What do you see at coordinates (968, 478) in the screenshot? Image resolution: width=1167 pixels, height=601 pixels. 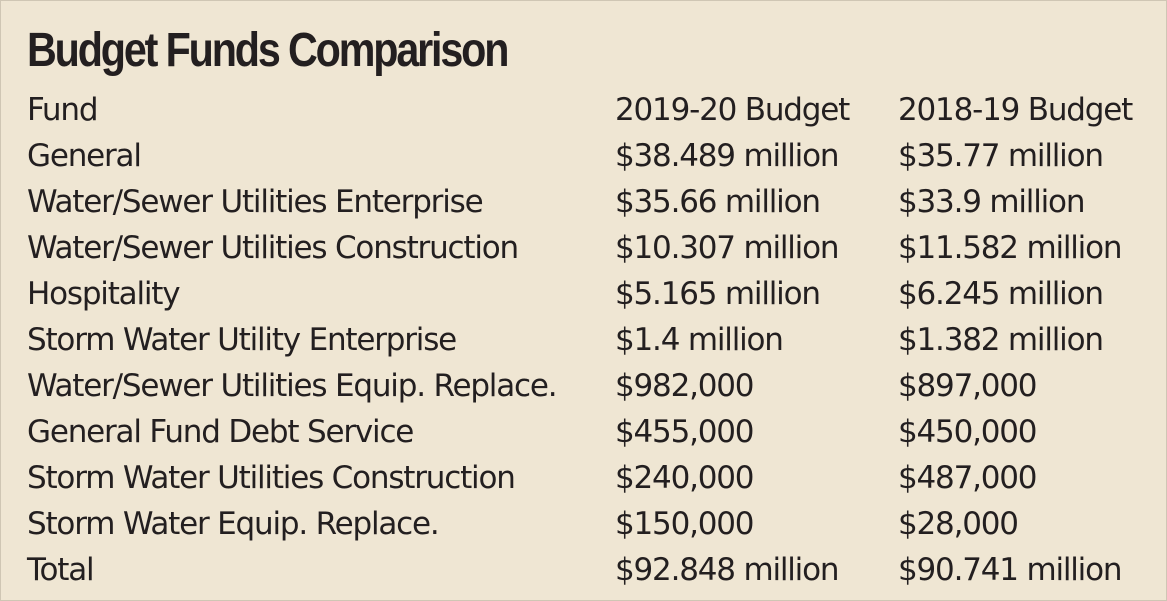 I see `budget-2018-19-cell: $487,000` at bounding box center [968, 478].